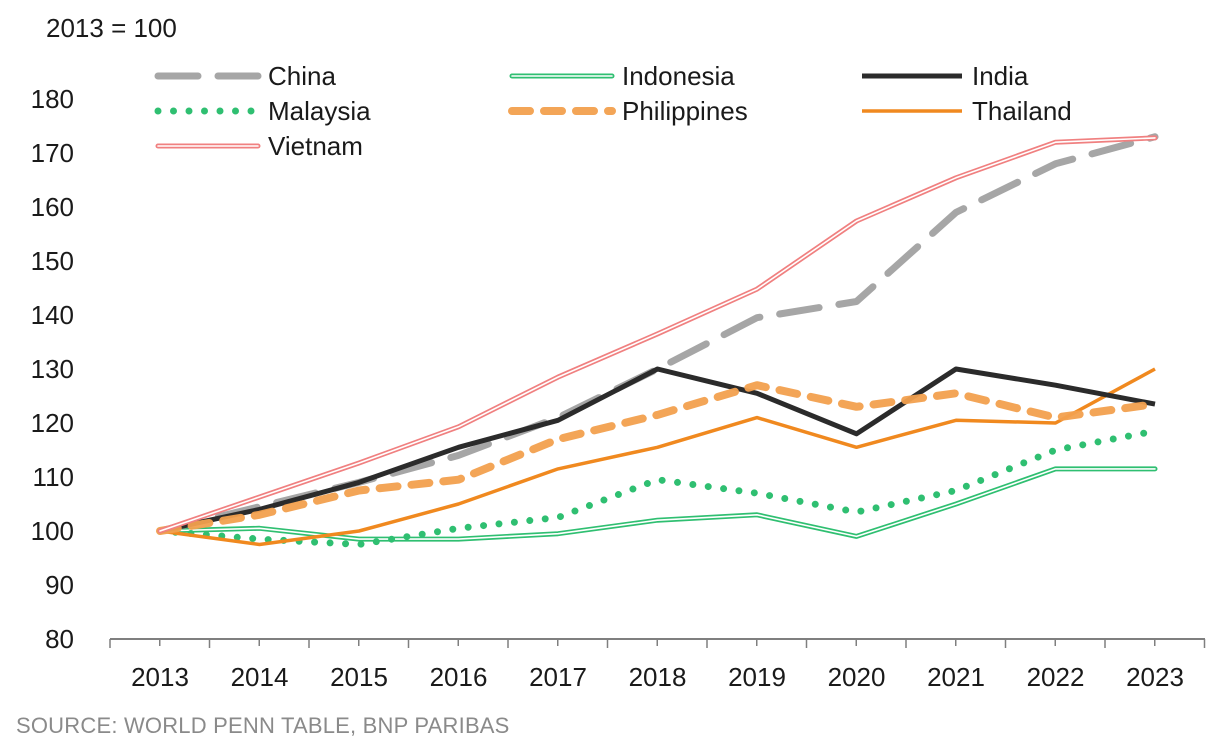  Describe the element at coordinates (262, 111) in the screenshot. I see `legend-item-malaysia: Malaysia` at that location.